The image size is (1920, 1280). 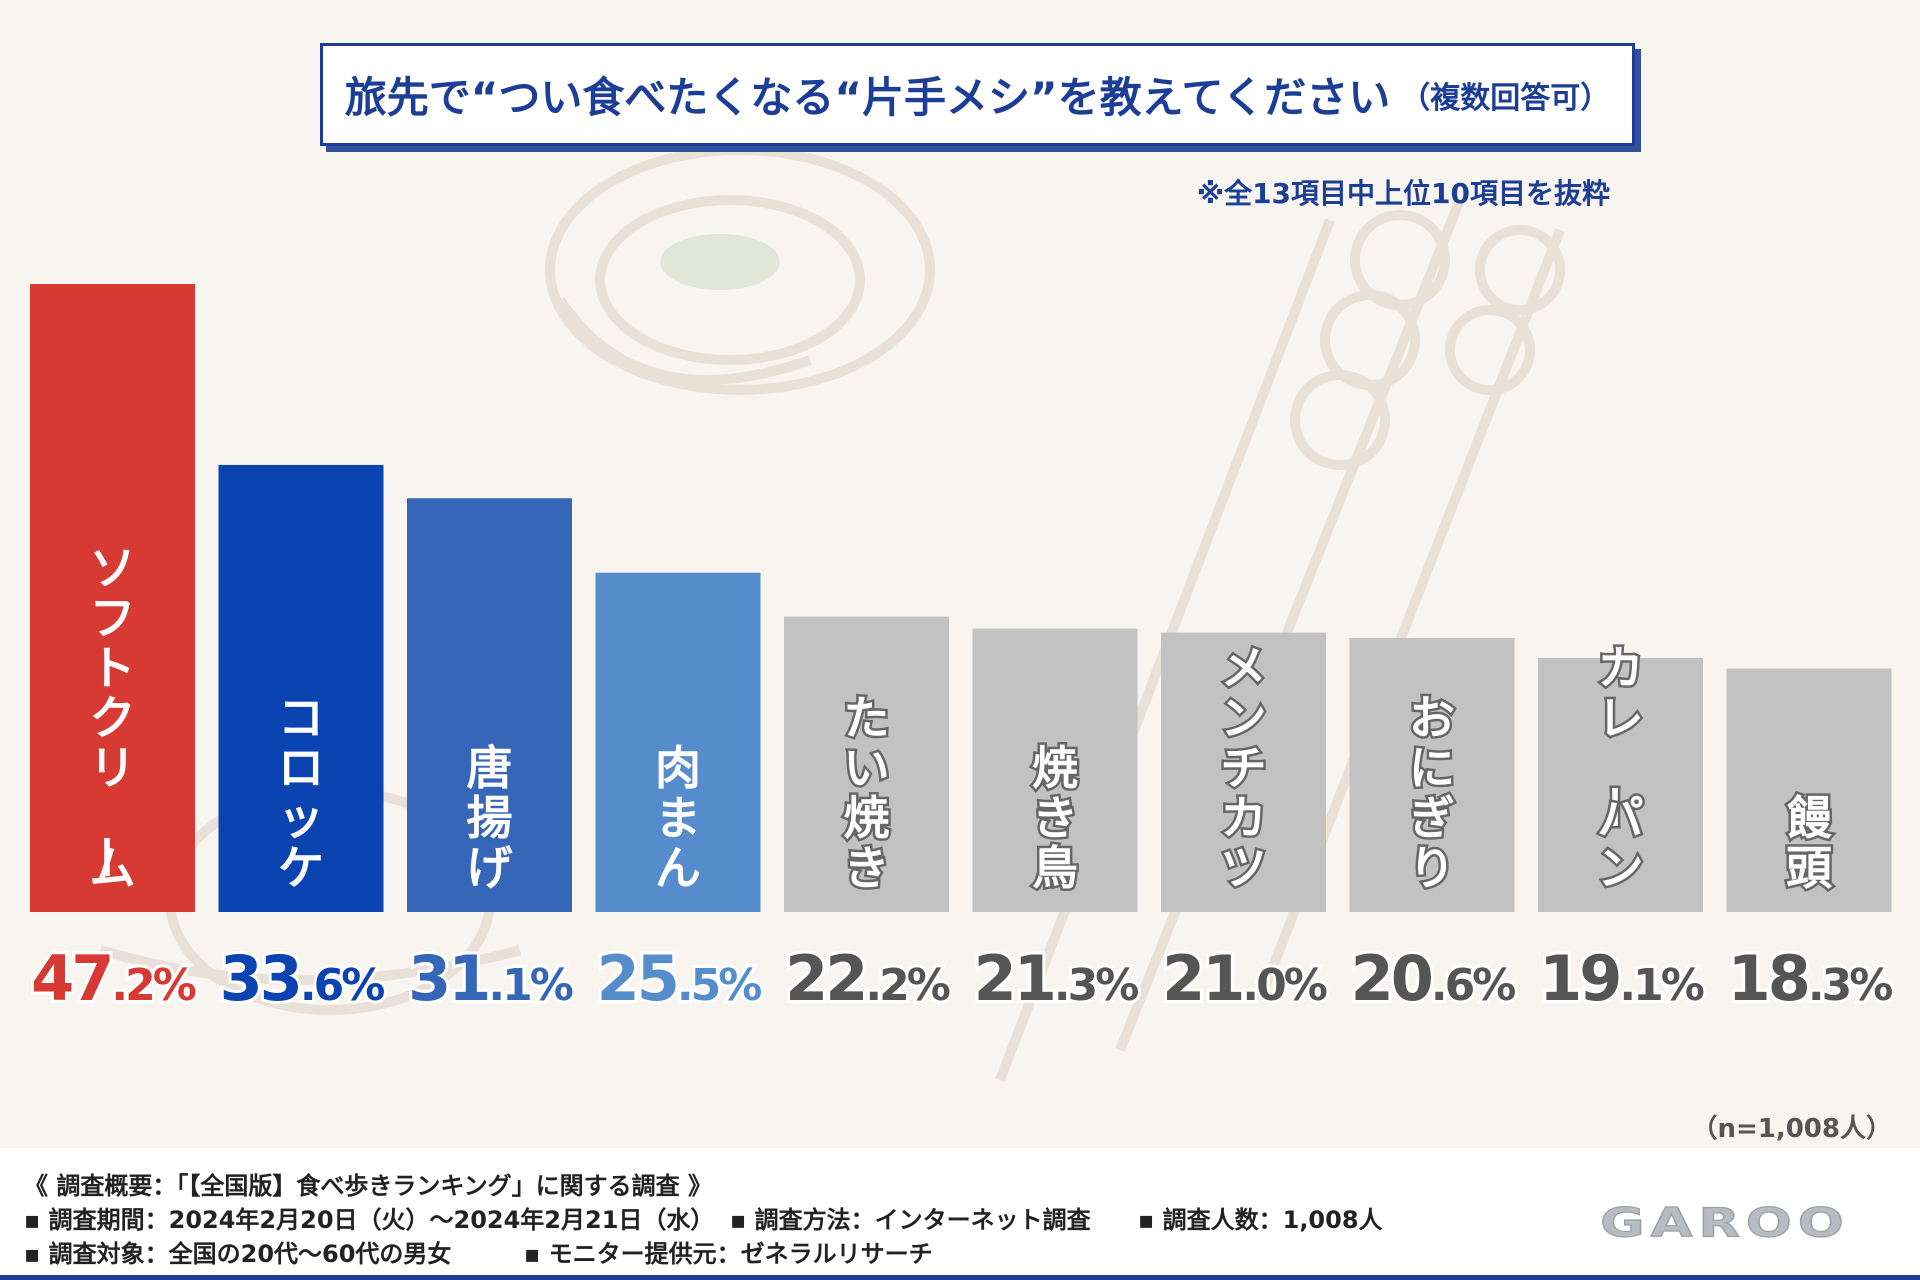 What do you see at coordinates (1809, 843) in the screenshot?
I see `bar-label-10: 饅頭` at bounding box center [1809, 843].